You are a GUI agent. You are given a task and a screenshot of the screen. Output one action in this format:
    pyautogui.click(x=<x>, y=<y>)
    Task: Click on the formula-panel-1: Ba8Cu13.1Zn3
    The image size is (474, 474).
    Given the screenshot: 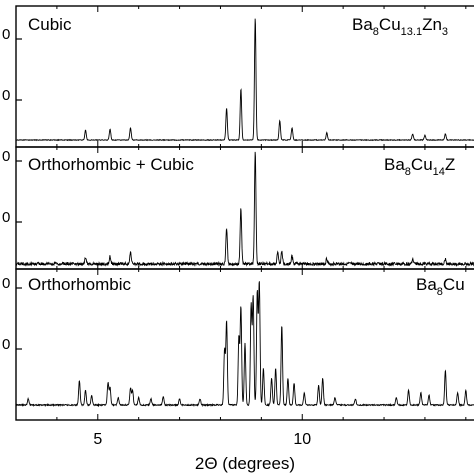 What is the action you would take?
    pyautogui.click(x=400, y=26)
    